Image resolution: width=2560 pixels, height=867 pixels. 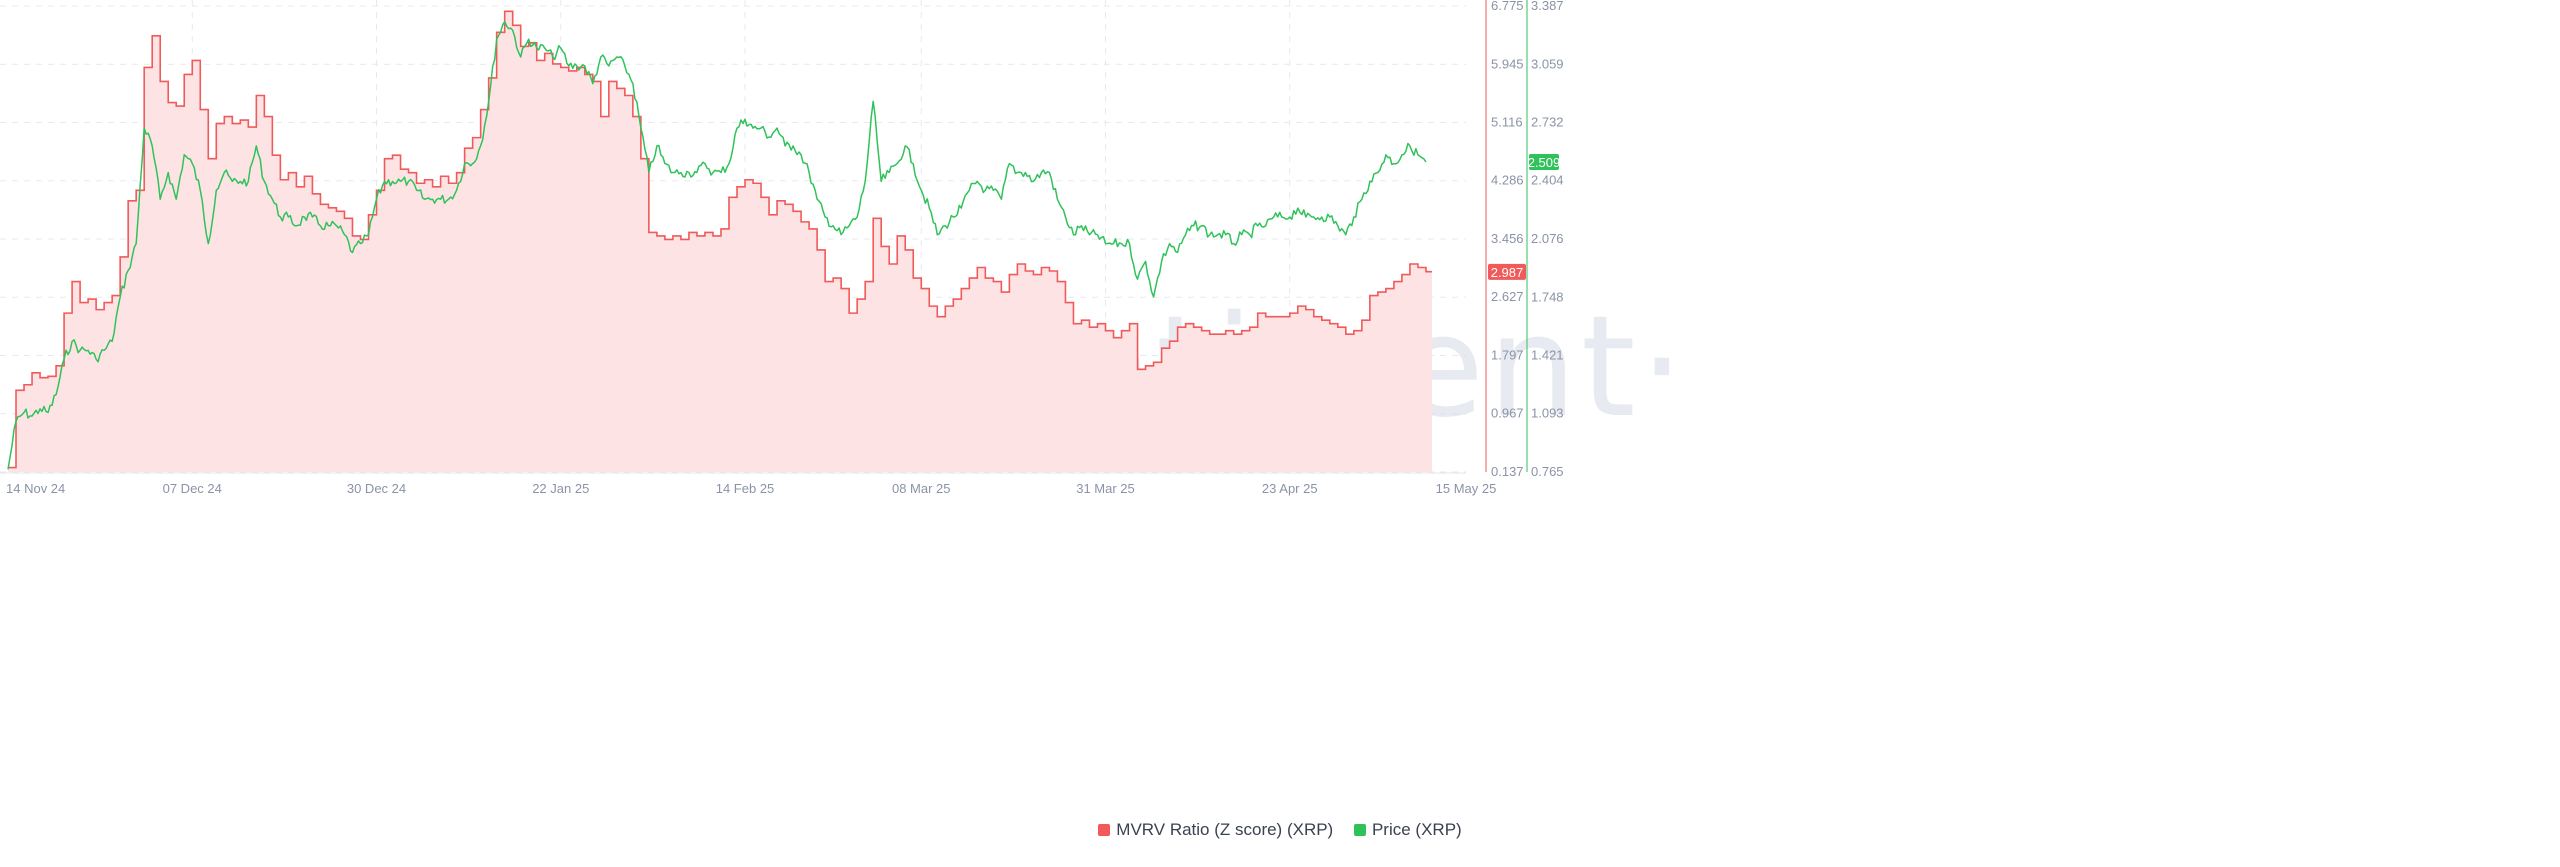 I want to click on mvrv-last-value-badge, so click(x=1507, y=271).